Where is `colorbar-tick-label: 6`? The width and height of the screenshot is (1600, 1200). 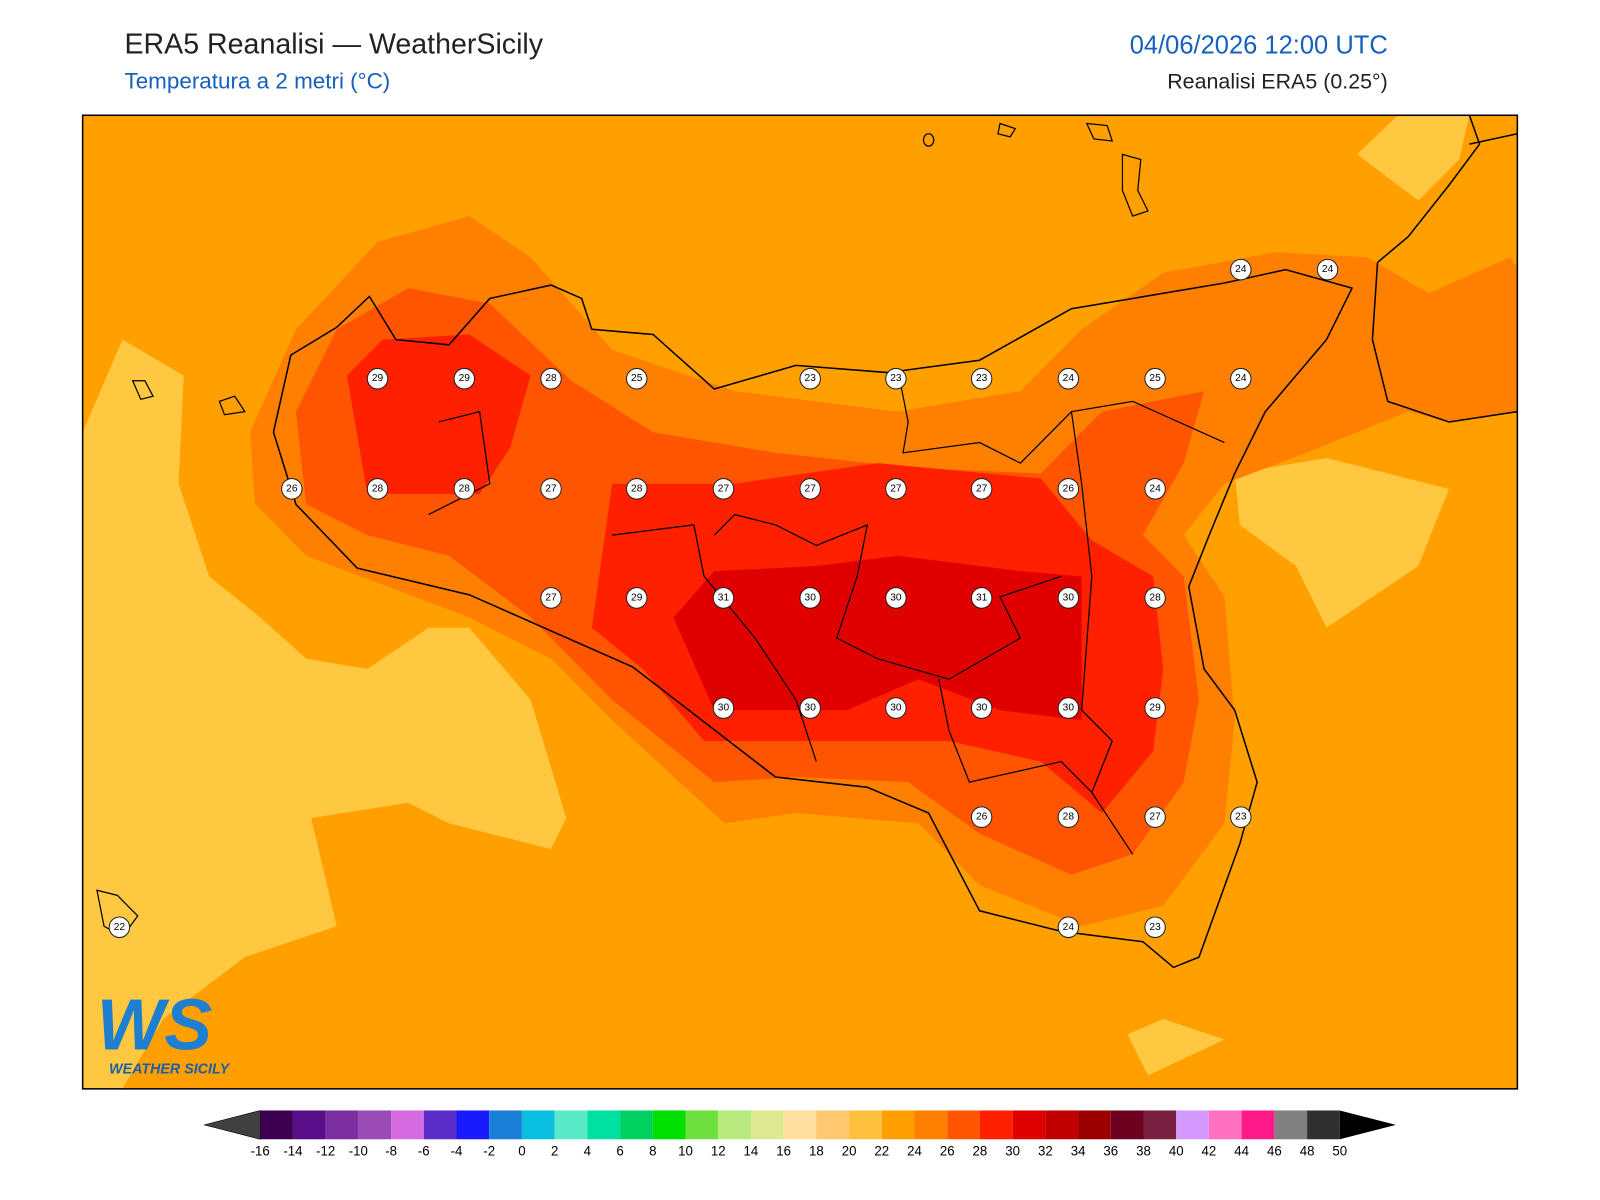 colorbar-tick-label: 6 is located at coordinates (619, 1151).